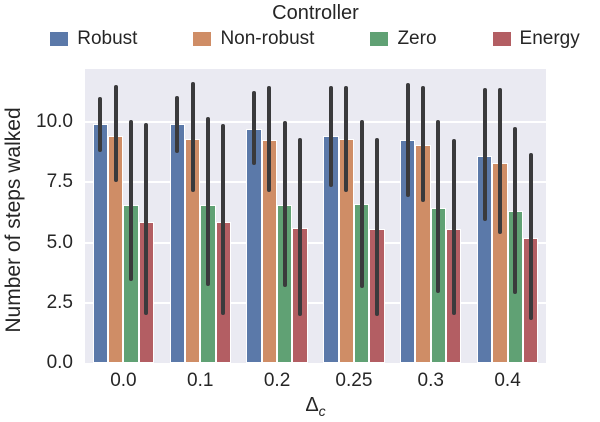 The height and width of the screenshot is (422, 600). Describe the element at coordinates (59, 242) in the screenshot. I see `y-tick-label: 5.0` at that location.